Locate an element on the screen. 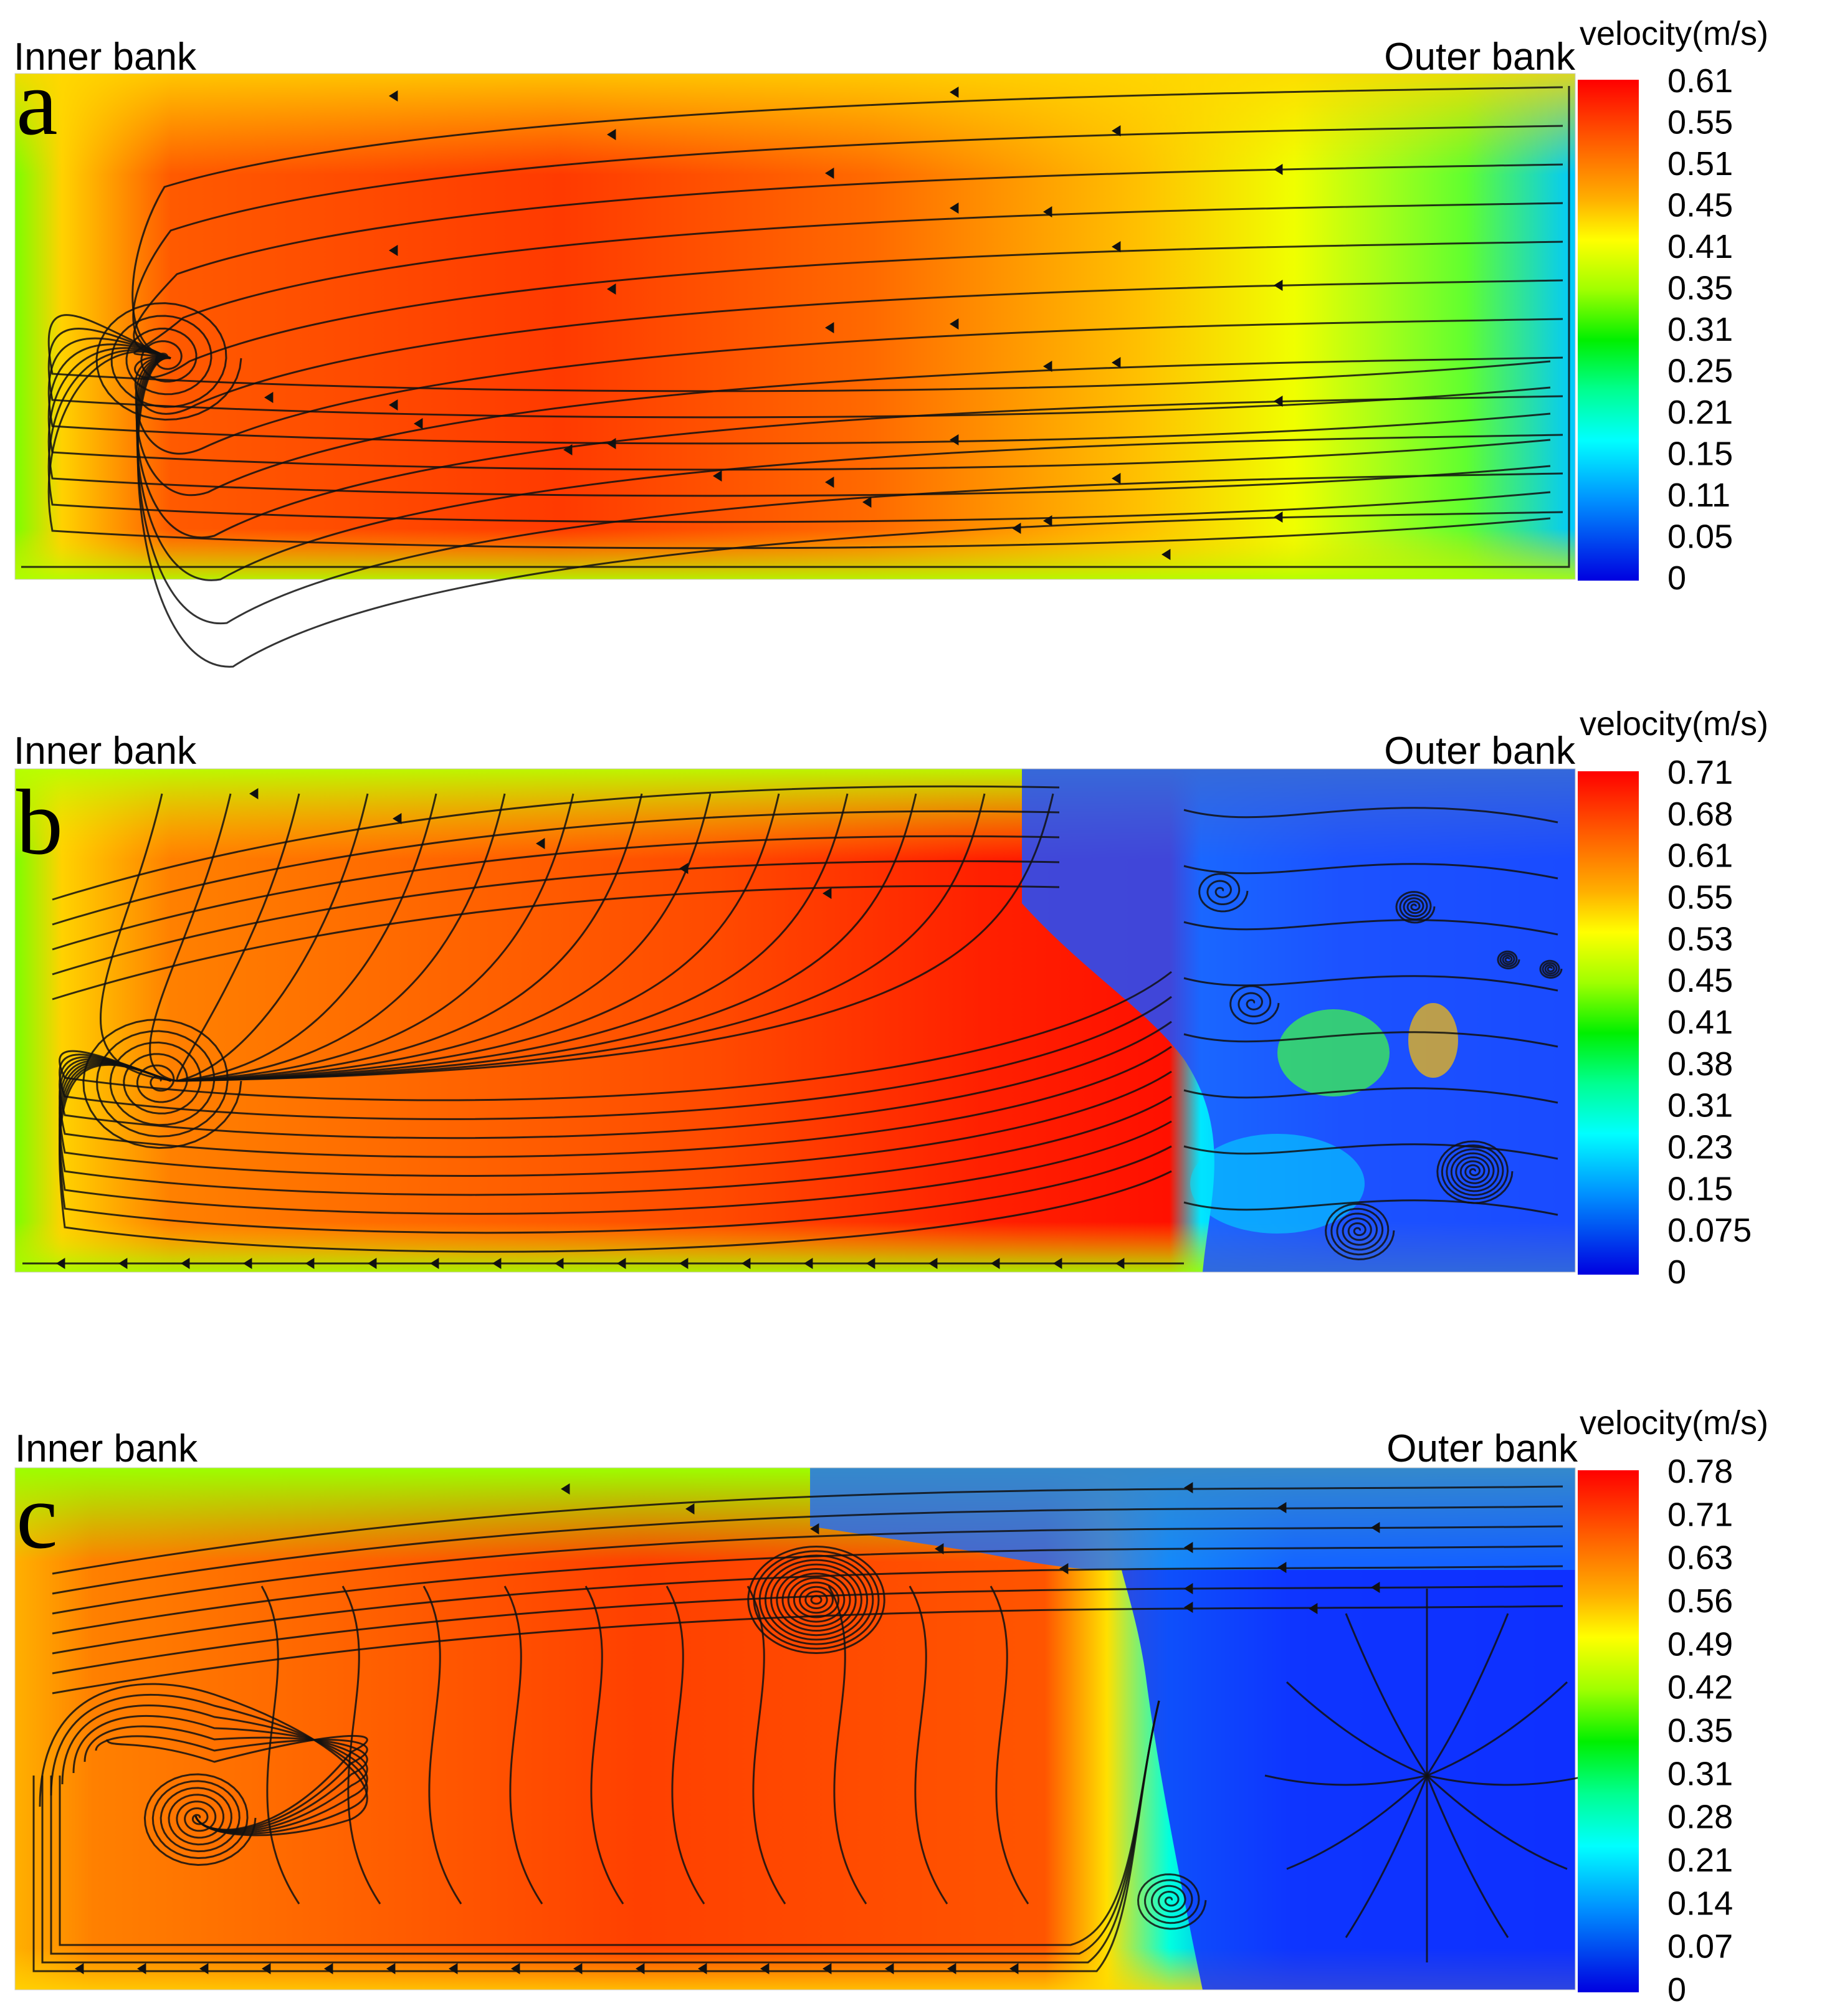  colorbar-tick-label: 0.21 is located at coordinates (1700, 1860).